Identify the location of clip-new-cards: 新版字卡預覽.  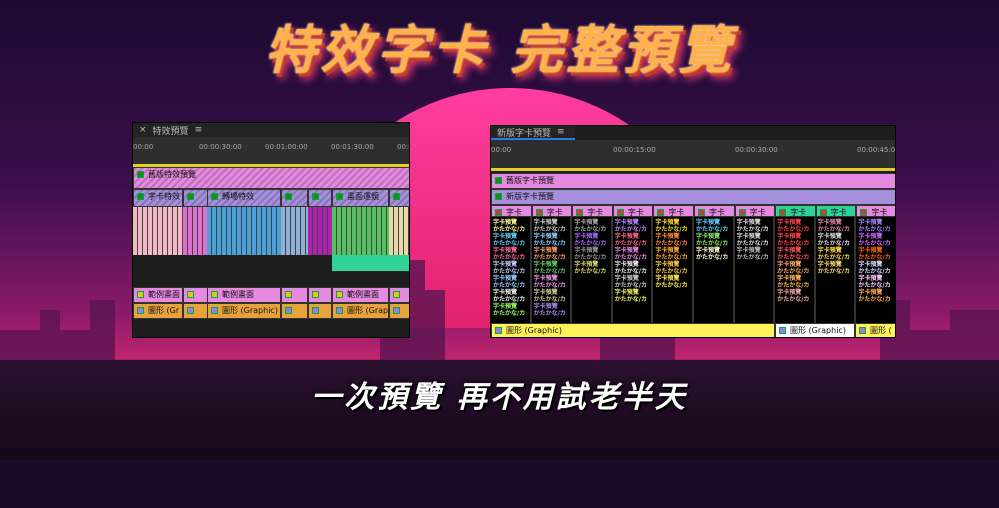
(693, 197).